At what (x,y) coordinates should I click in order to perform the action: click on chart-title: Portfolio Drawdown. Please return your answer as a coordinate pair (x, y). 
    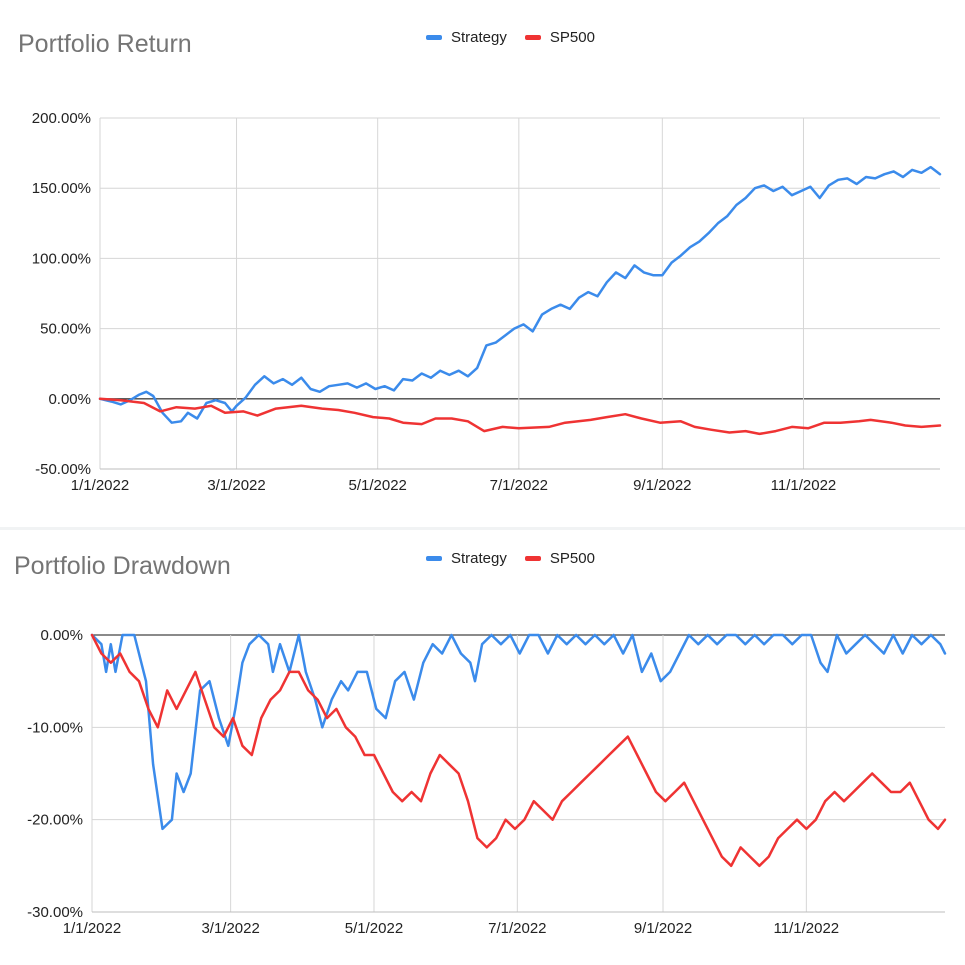
    Looking at the image, I should click on (122, 566).